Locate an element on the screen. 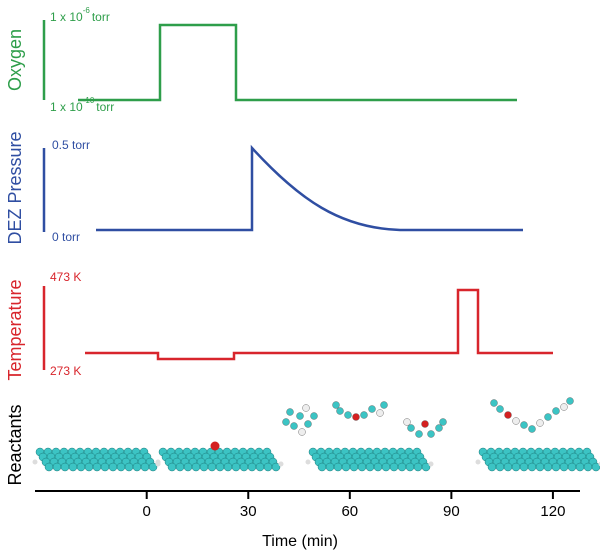 This screenshot has width=600, height=560. tick-label: 90 is located at coordinates (451, 511).